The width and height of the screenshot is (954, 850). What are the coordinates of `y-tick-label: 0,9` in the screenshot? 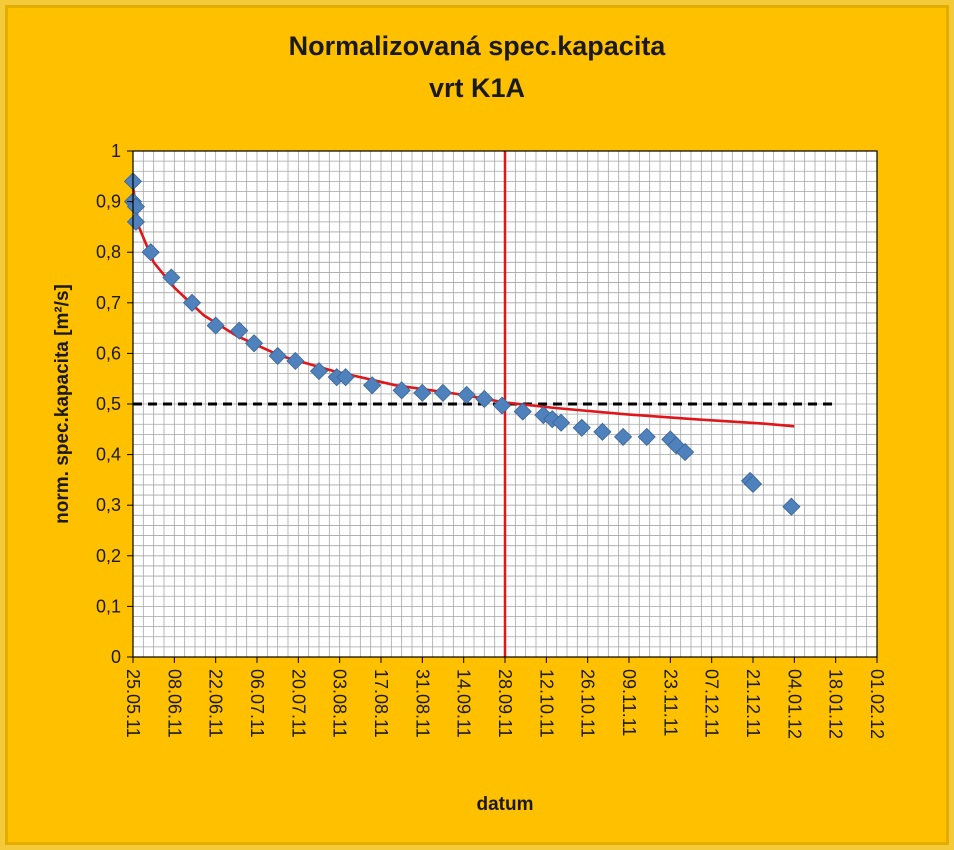 It's located at (108, 202).